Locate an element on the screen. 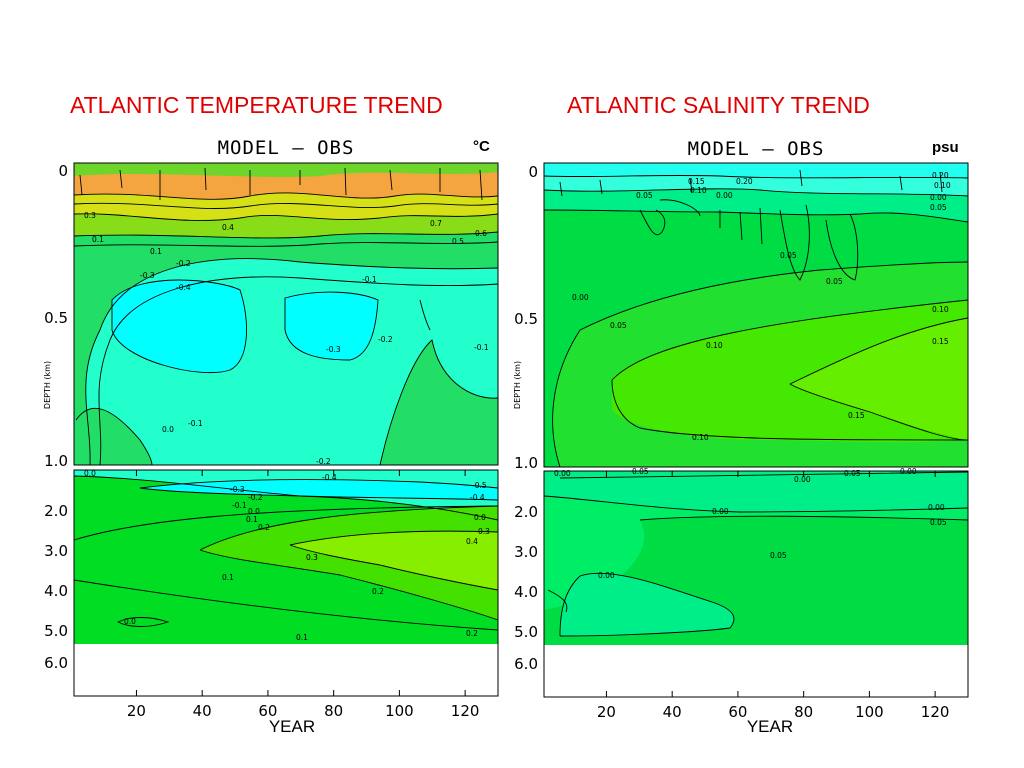  sal-xtick-20: 20 is located at coordinates (606, 712).